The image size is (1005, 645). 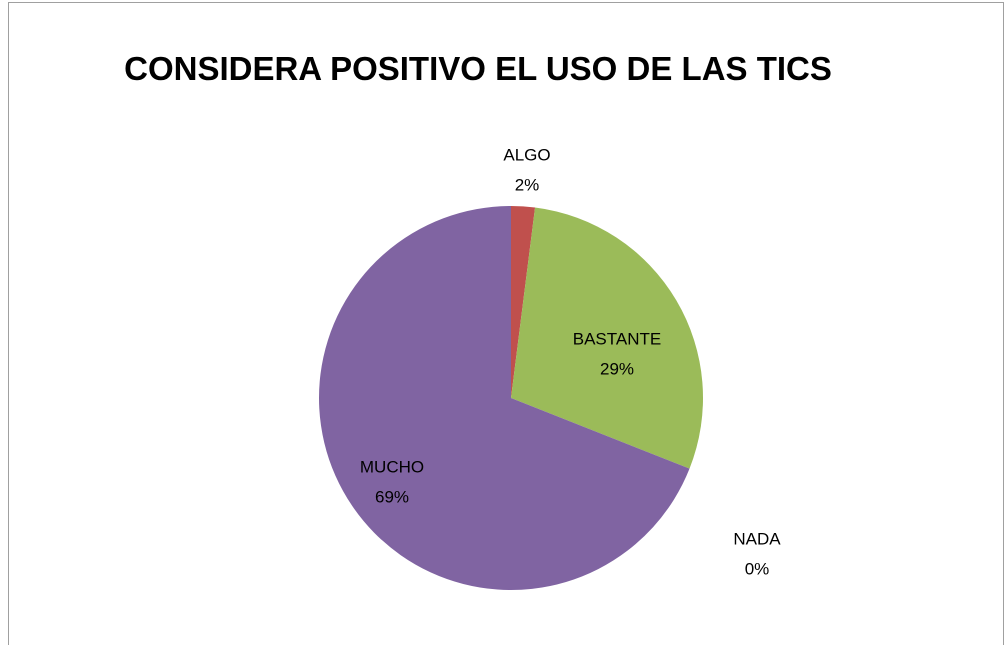 I want to click on data-label-value: 0%, so click(x=757, y=568).